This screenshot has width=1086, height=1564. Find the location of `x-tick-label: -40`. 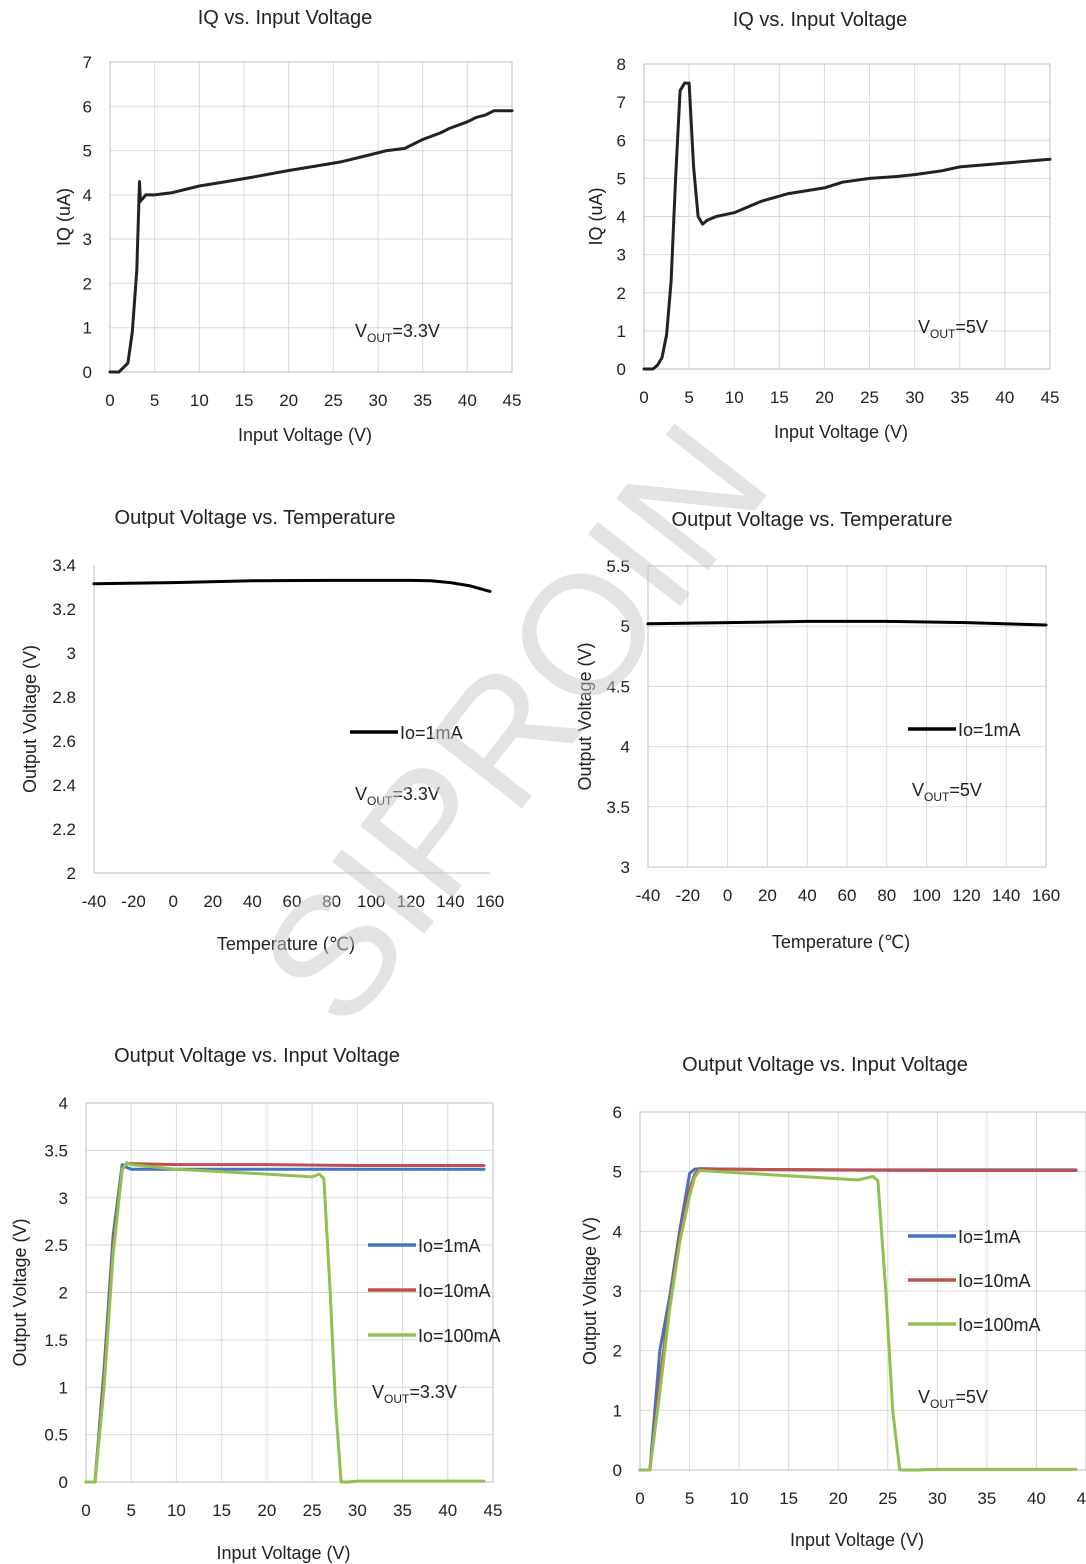

x-tick-label: -40 is located at coordinates (648, 895).